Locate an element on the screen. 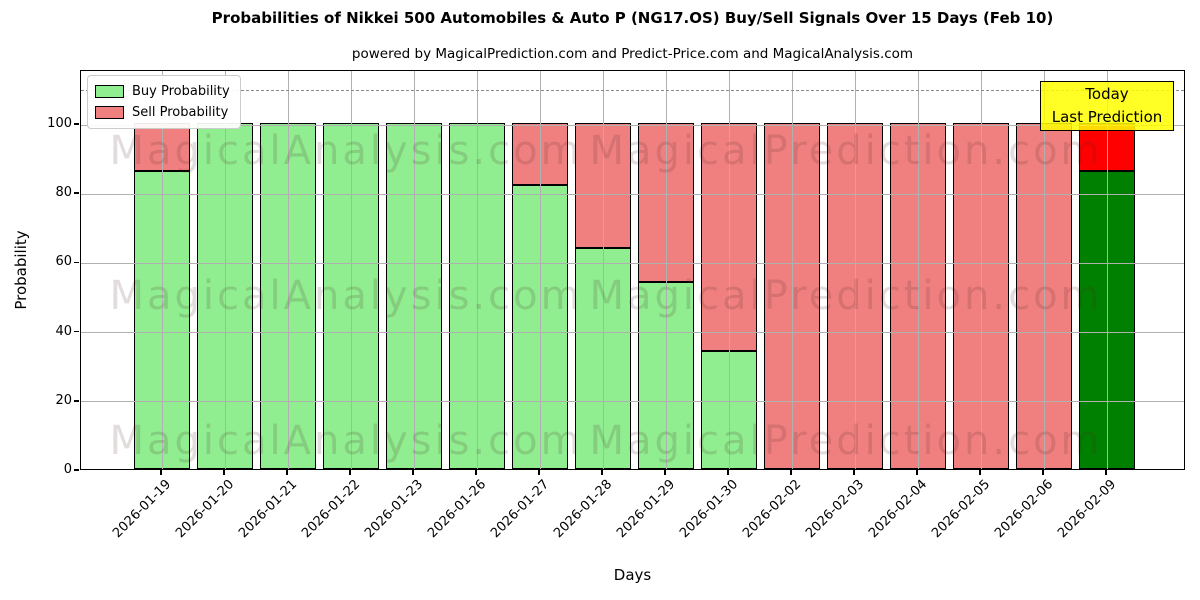 This screenshot has width=1200, height=600. x-tick-label: 2026-02-09 is located at coordinates (1087, 509).